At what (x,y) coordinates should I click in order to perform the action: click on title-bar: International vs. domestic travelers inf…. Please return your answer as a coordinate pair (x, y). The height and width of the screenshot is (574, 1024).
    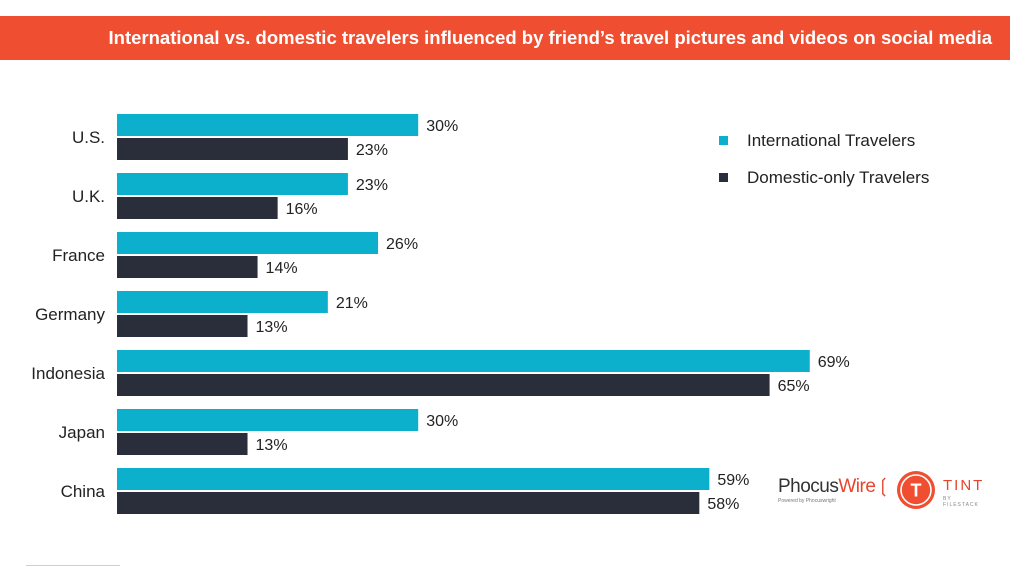
    Looking at the image, I should click on (505, 38).